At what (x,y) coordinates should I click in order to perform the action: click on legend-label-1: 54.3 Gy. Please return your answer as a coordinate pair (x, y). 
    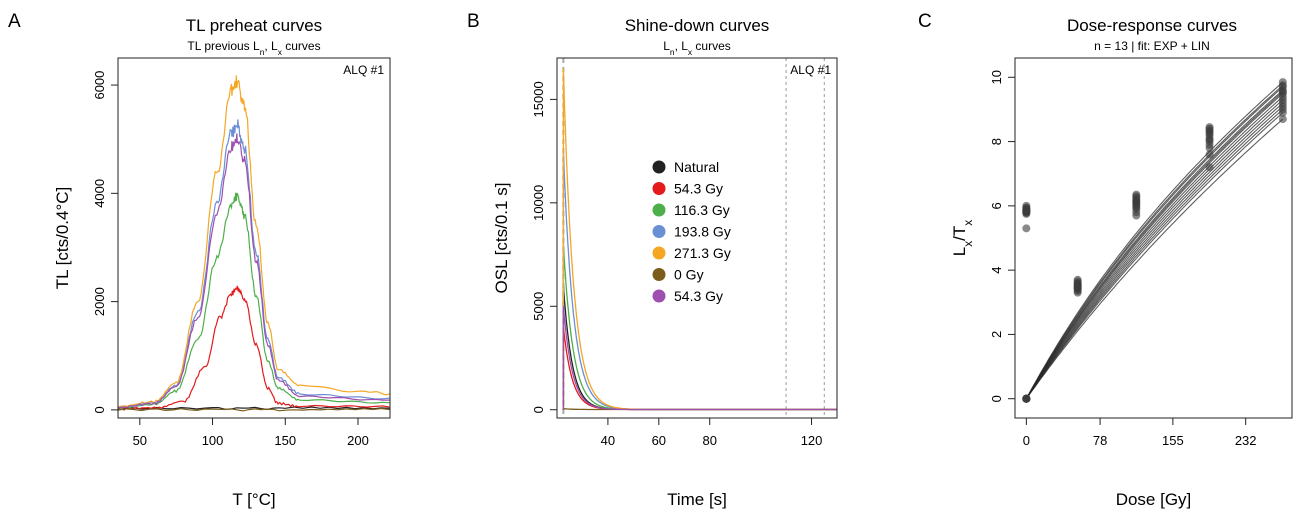
    Looking at the image, I should click on (698, 189).